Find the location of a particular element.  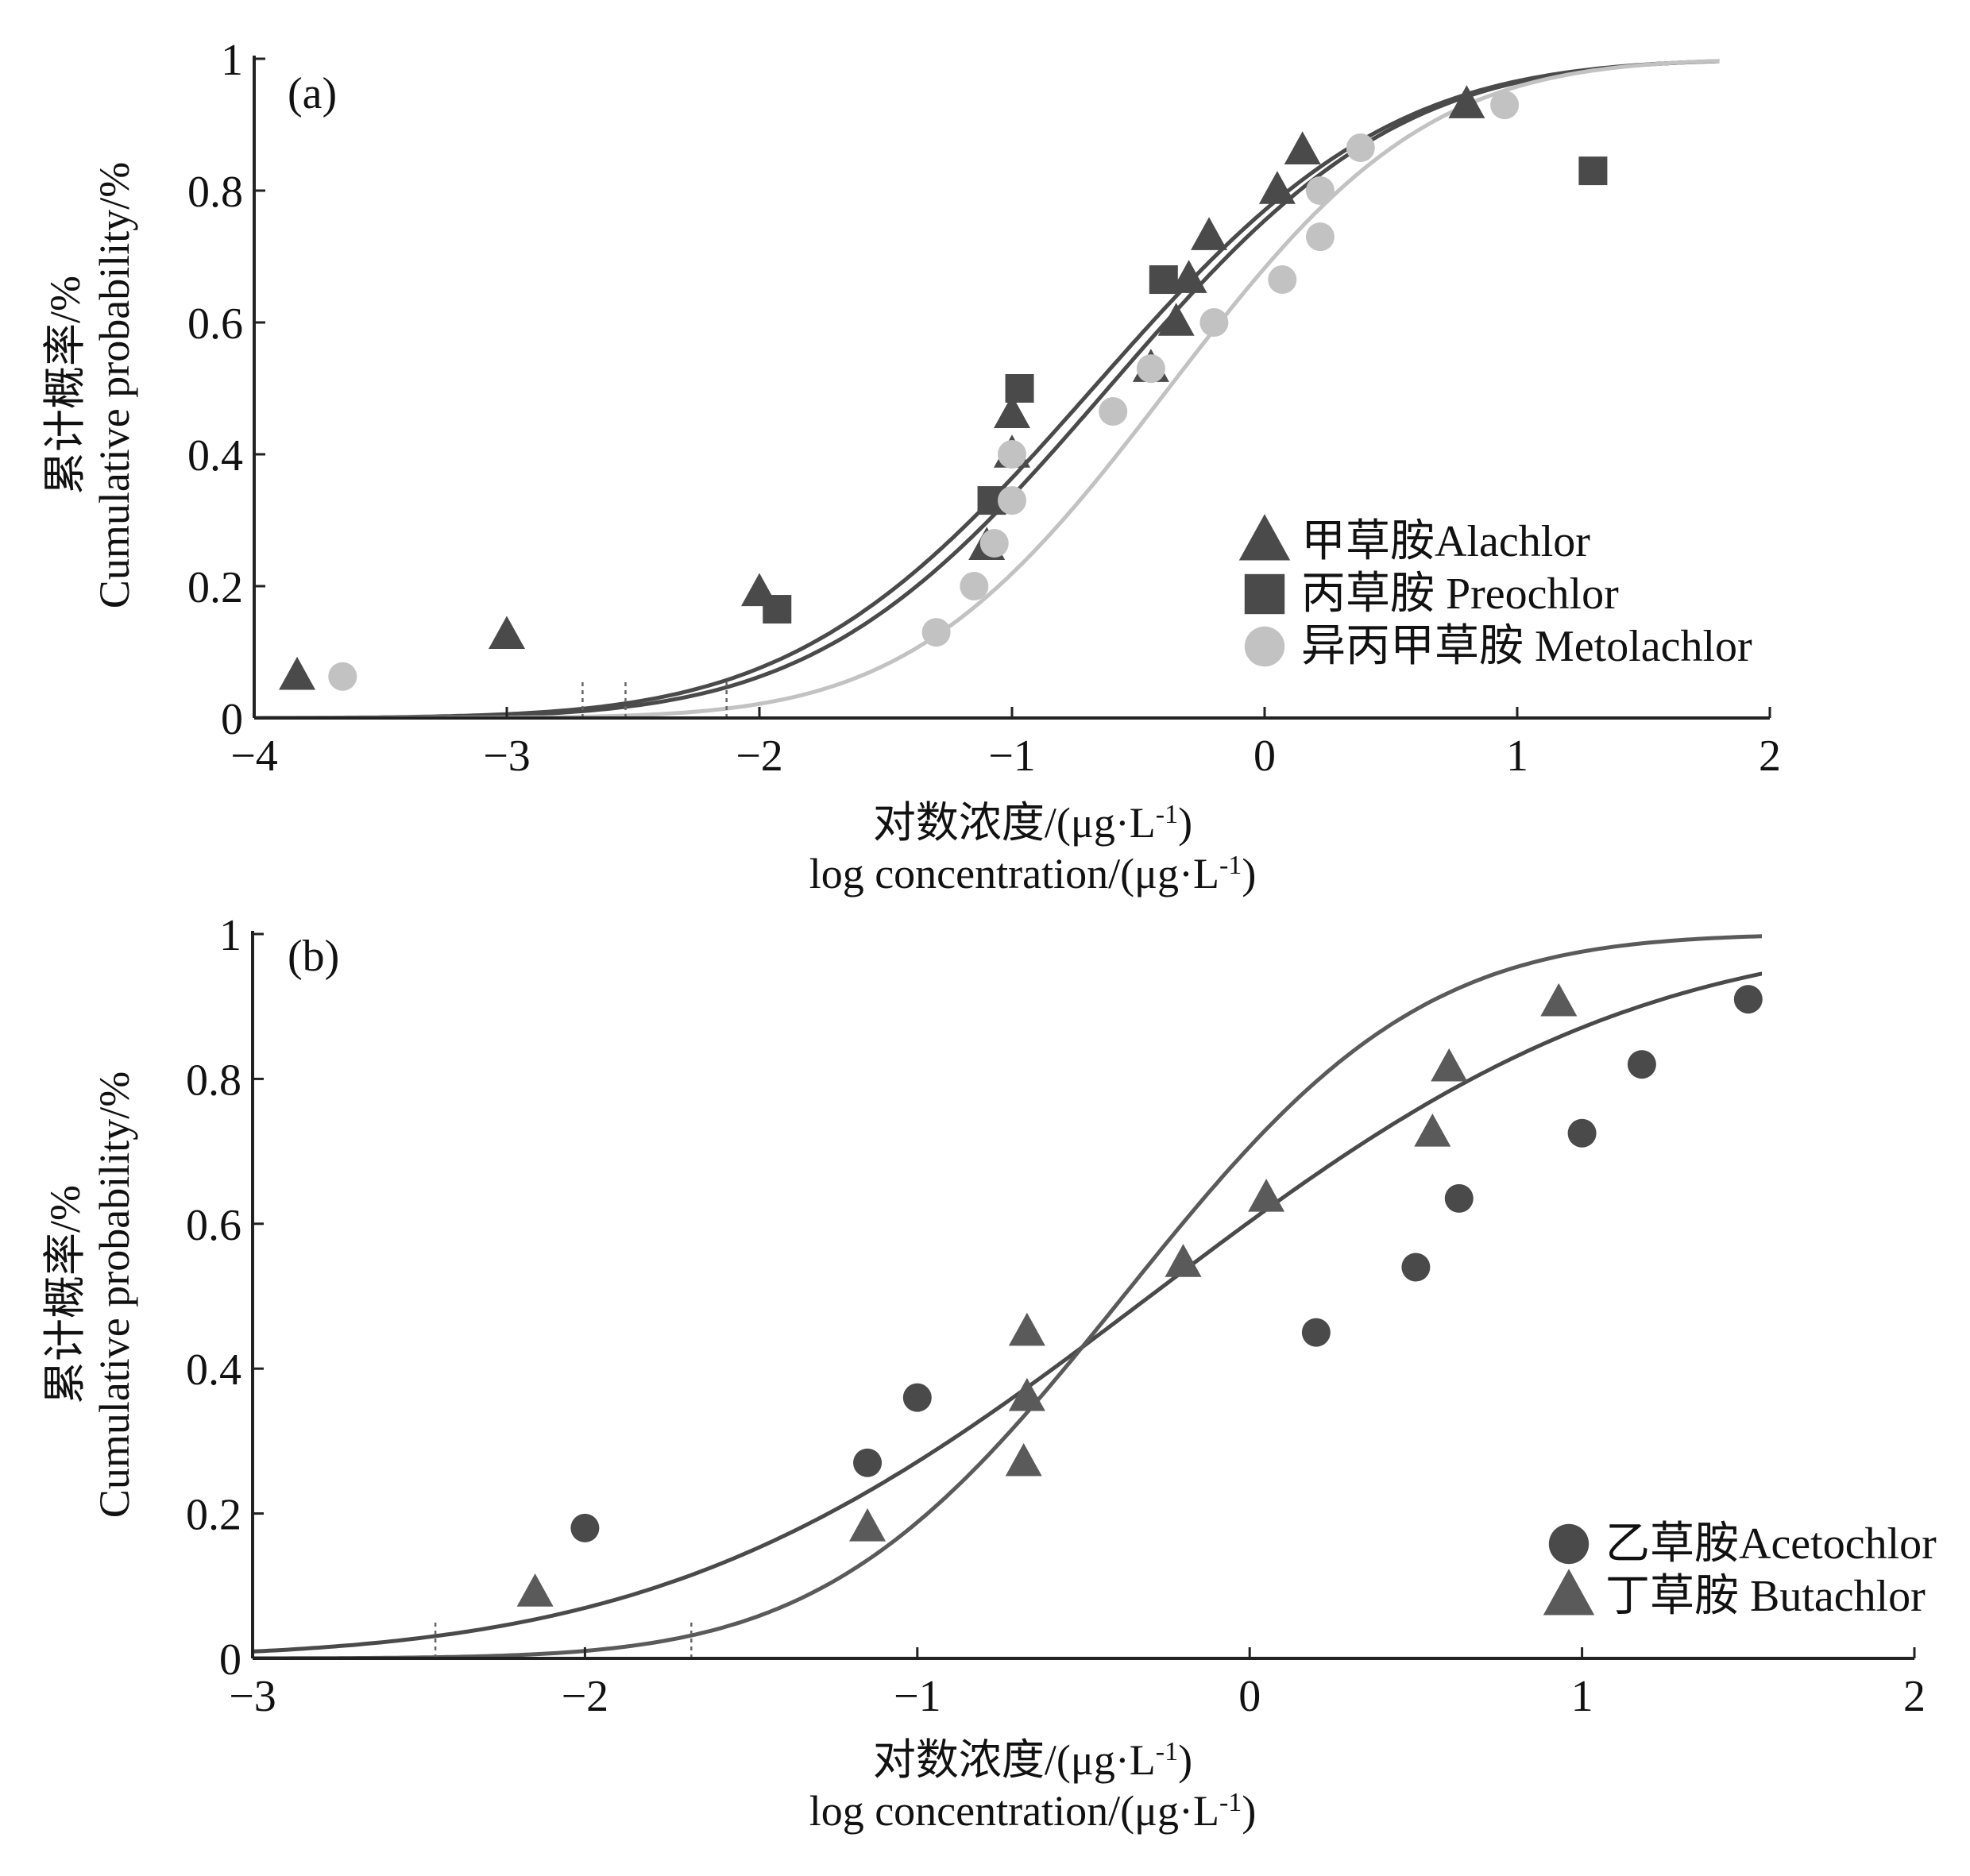

y-tick-label: 0 is located at coordinates (232, 719).